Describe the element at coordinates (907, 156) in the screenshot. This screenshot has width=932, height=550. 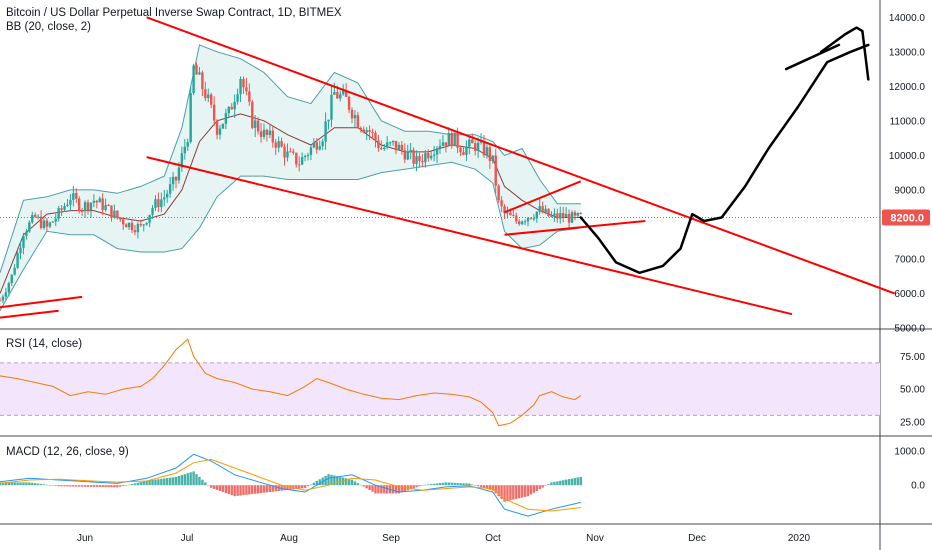
I see `price-tick-label: 10000.0` at that location.